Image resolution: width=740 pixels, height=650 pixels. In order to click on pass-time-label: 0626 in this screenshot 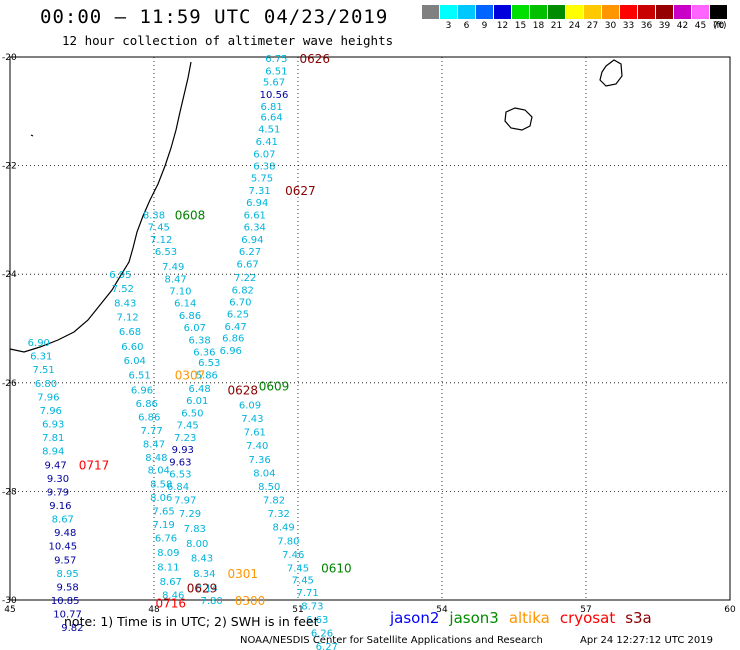, I will do `click(315, 59)`.